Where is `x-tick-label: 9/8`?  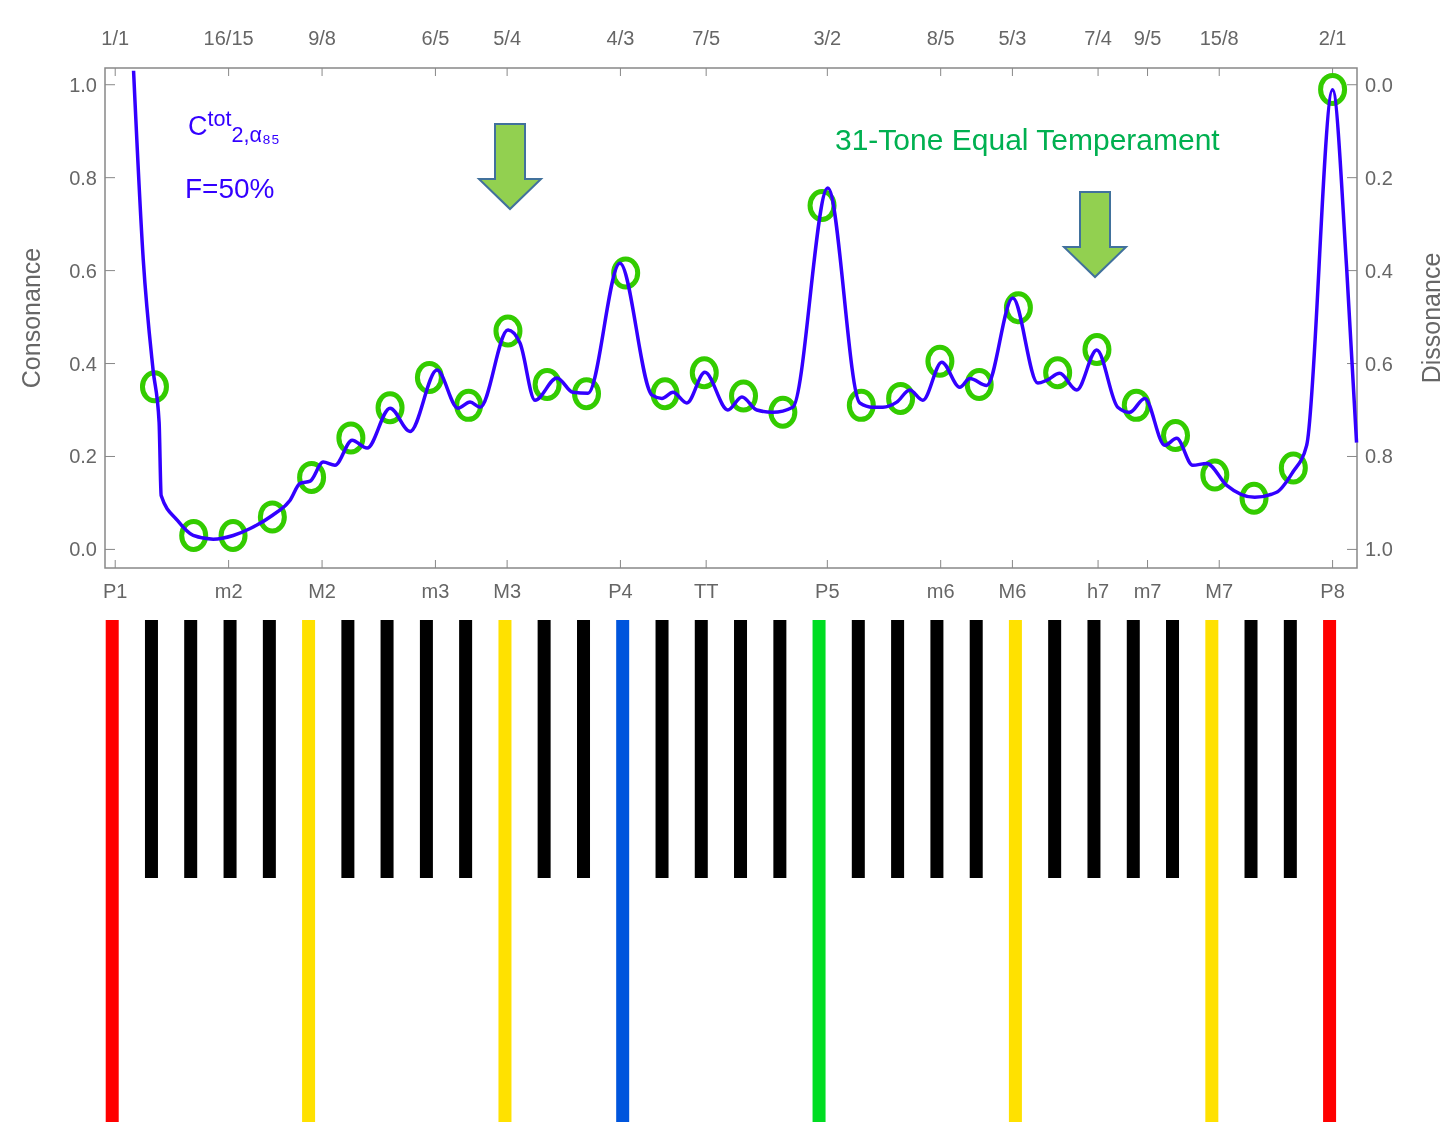 x-tick-label: 9/8 is located at coordinates (322, 38).